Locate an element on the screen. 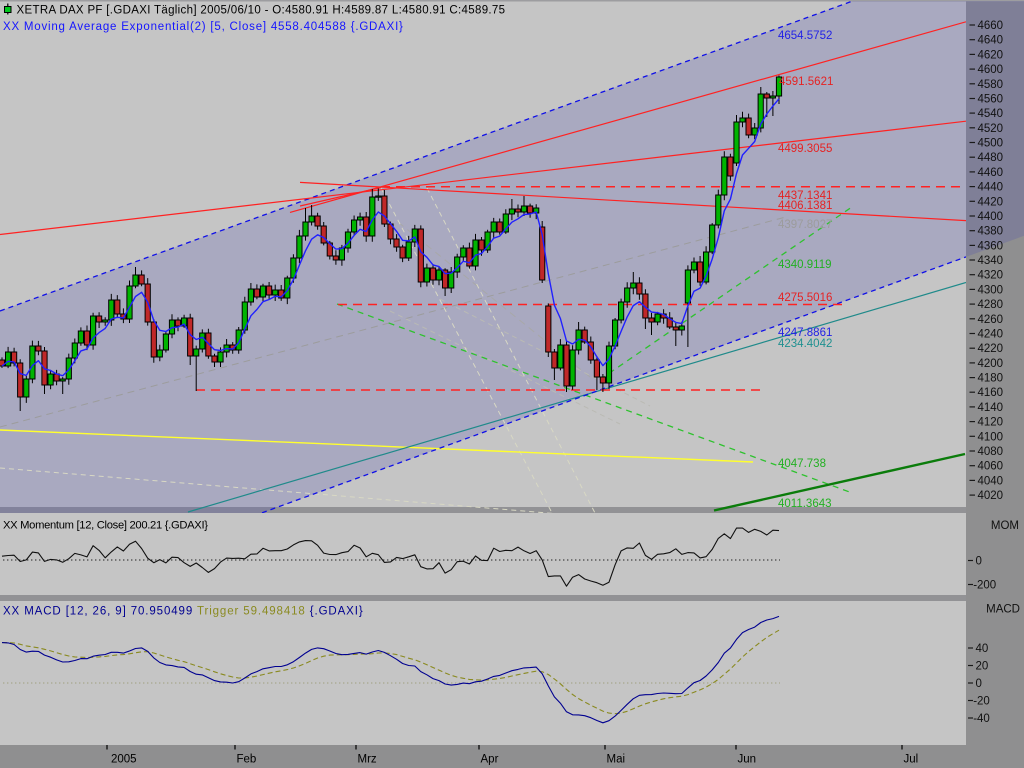  svg-text: 4180 is located at coordinates (991, 379).